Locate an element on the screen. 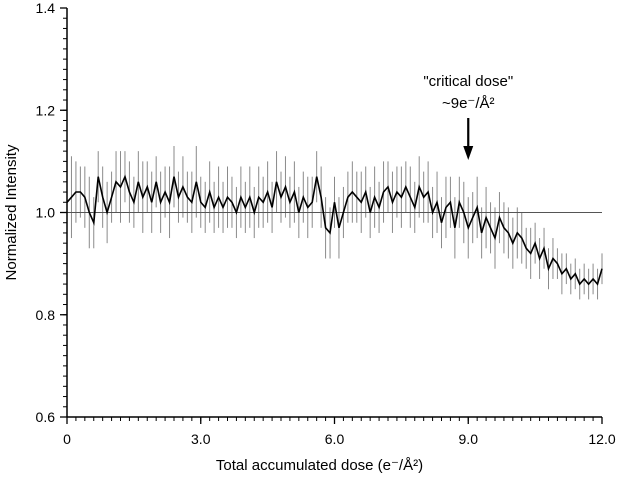  y-tick-label: 1.0 is located at coordinates (46, 213).